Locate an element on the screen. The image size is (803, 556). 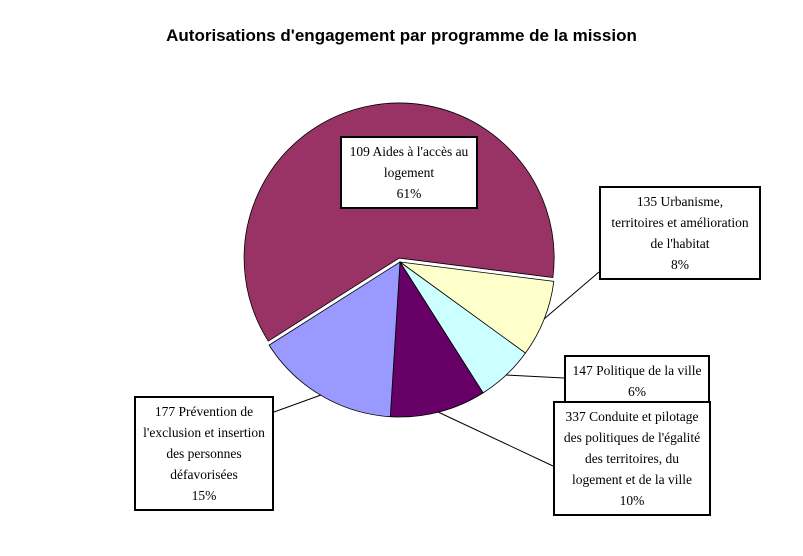
label-text: 177 Prévention de is located at coordinates (204, 411).